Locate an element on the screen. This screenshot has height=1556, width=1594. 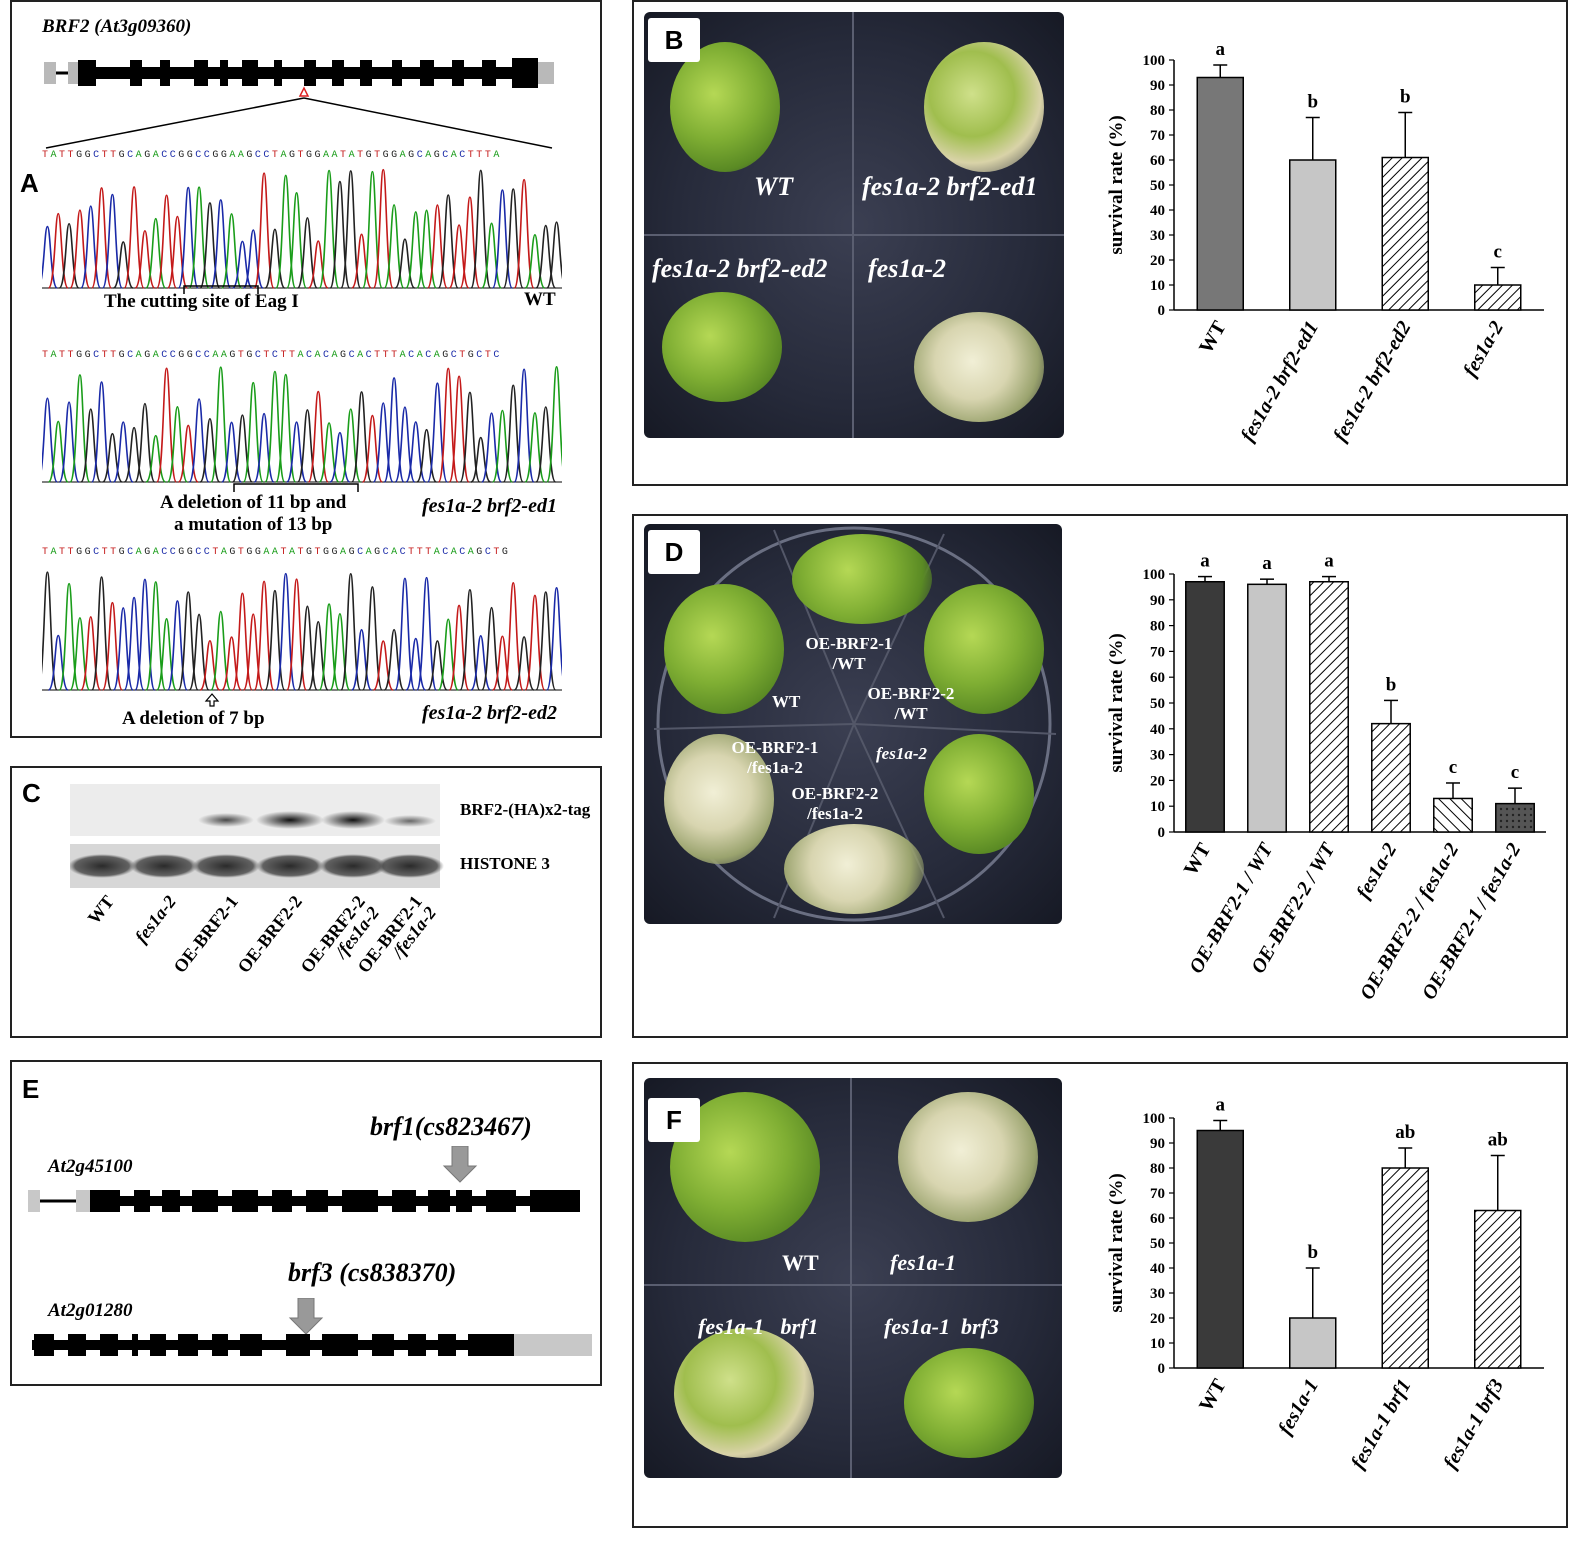
plate-f-label-fes1a1: fes1a-1 is located at coordinates (923, 1262).